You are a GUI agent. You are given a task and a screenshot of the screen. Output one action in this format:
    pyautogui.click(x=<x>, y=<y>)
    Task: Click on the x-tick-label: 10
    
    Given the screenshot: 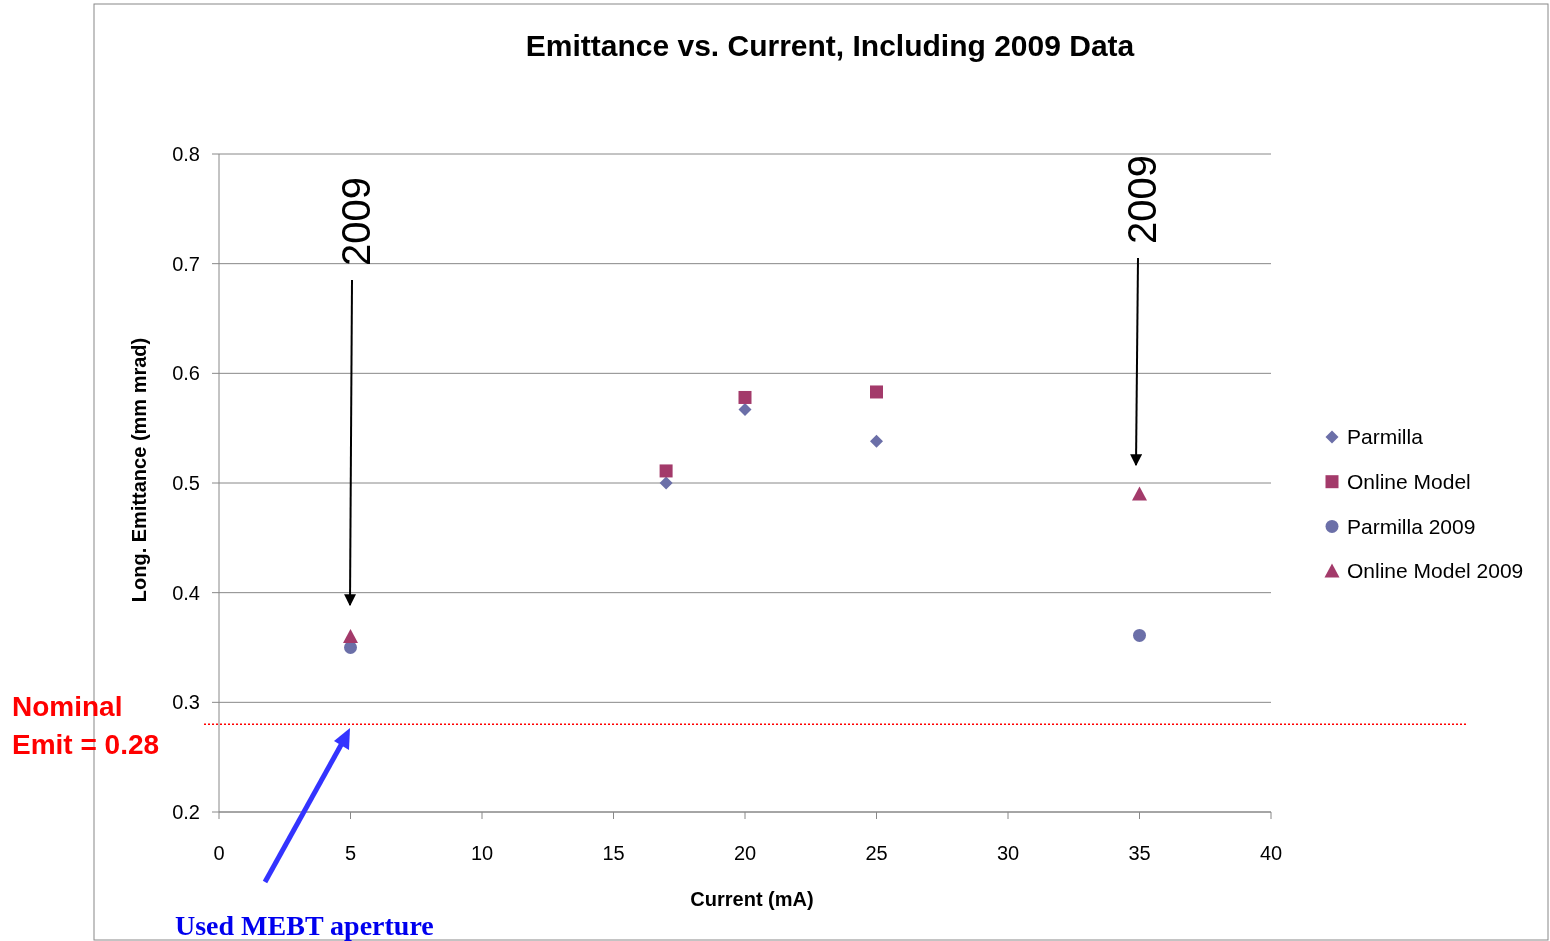 What is the action you would take?
    pyautogui.click(x=482, y=853)
    